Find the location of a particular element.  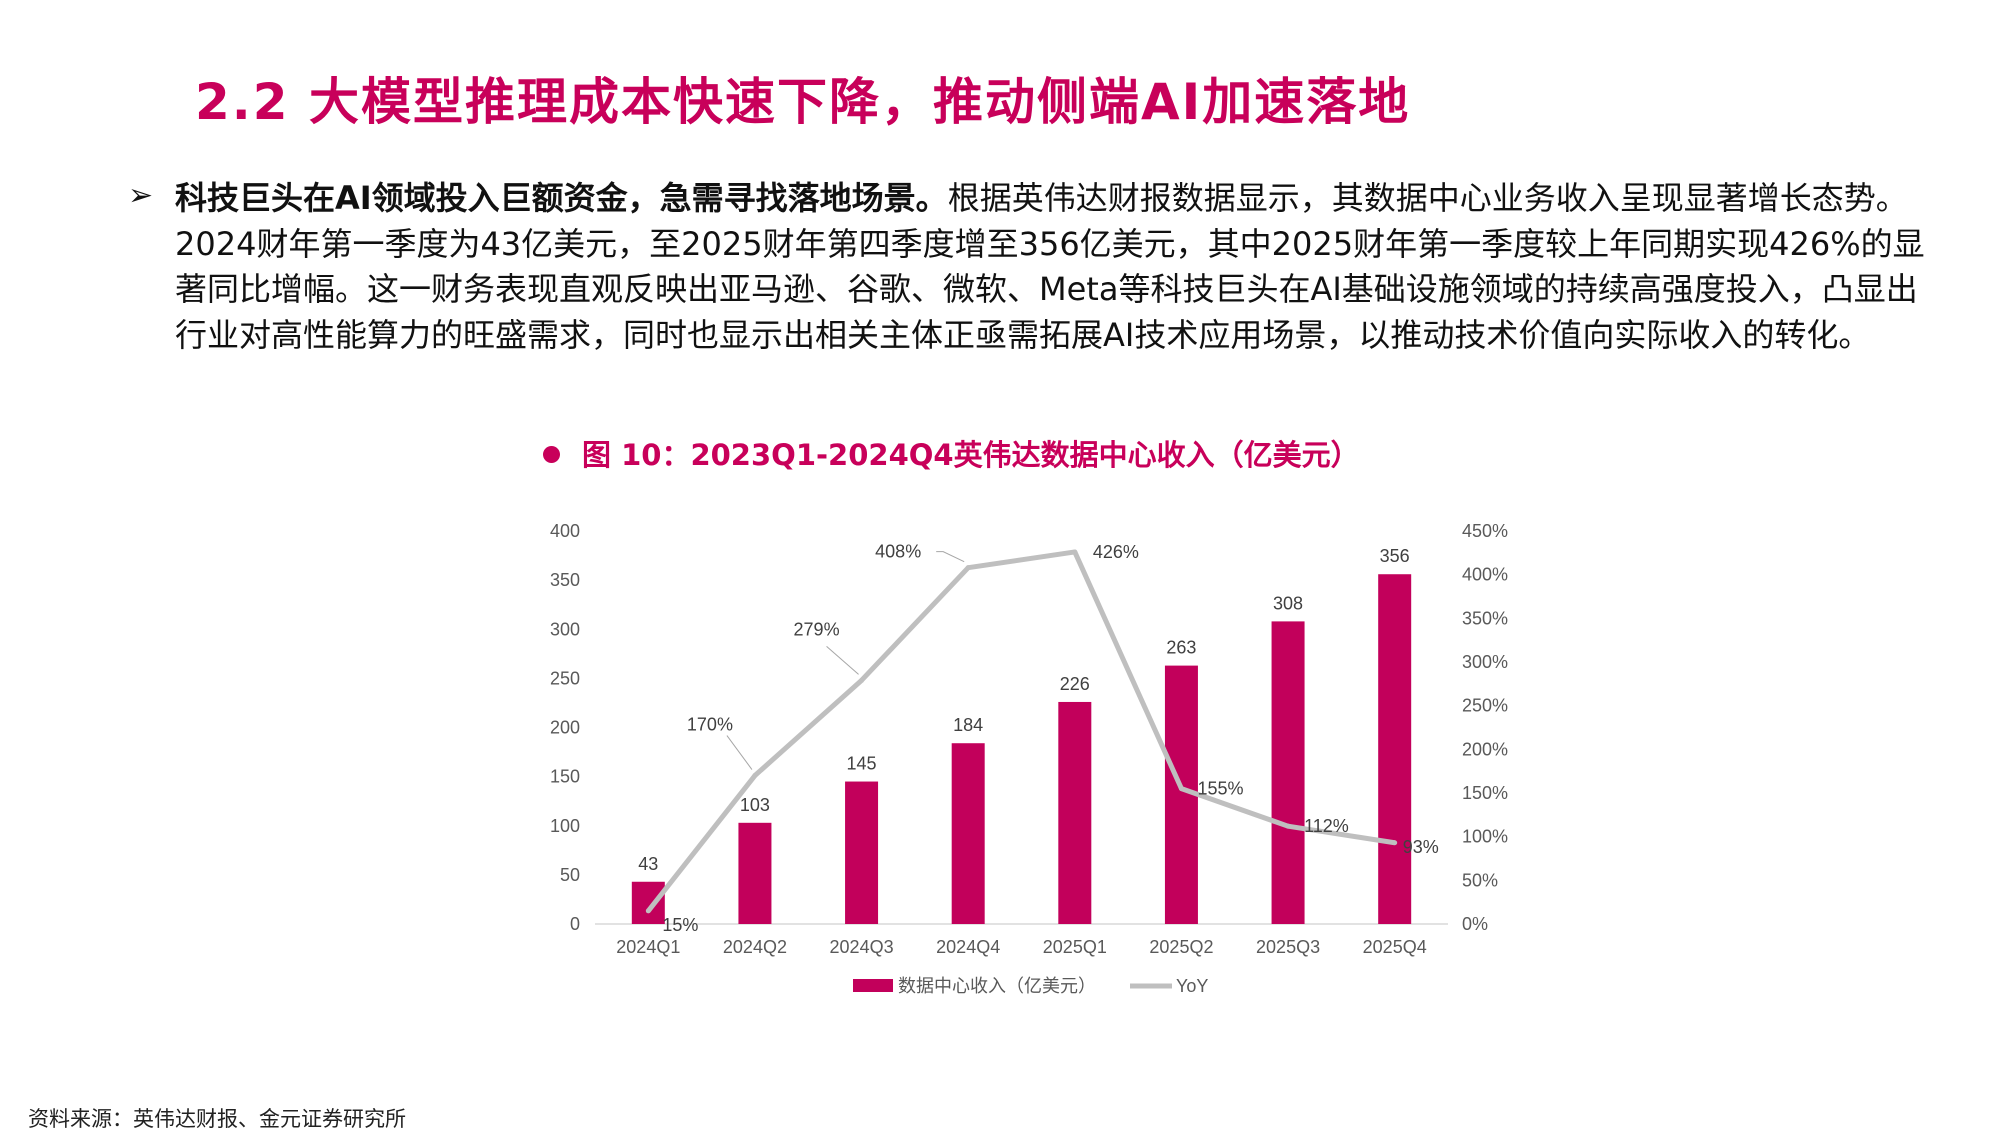

right-axis-tick: 0% is located at coordinates (1475, 924).